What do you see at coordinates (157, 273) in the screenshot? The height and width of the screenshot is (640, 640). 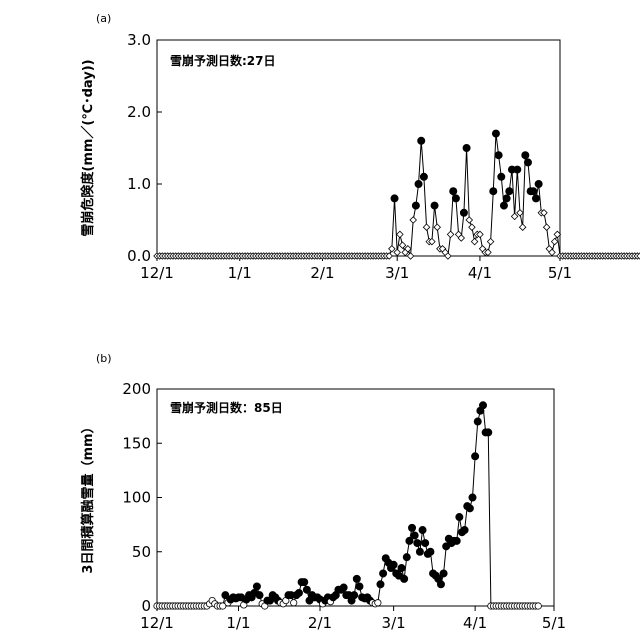 I see `x-tick-label-a: 12/1` at bounding box center [157, 273].